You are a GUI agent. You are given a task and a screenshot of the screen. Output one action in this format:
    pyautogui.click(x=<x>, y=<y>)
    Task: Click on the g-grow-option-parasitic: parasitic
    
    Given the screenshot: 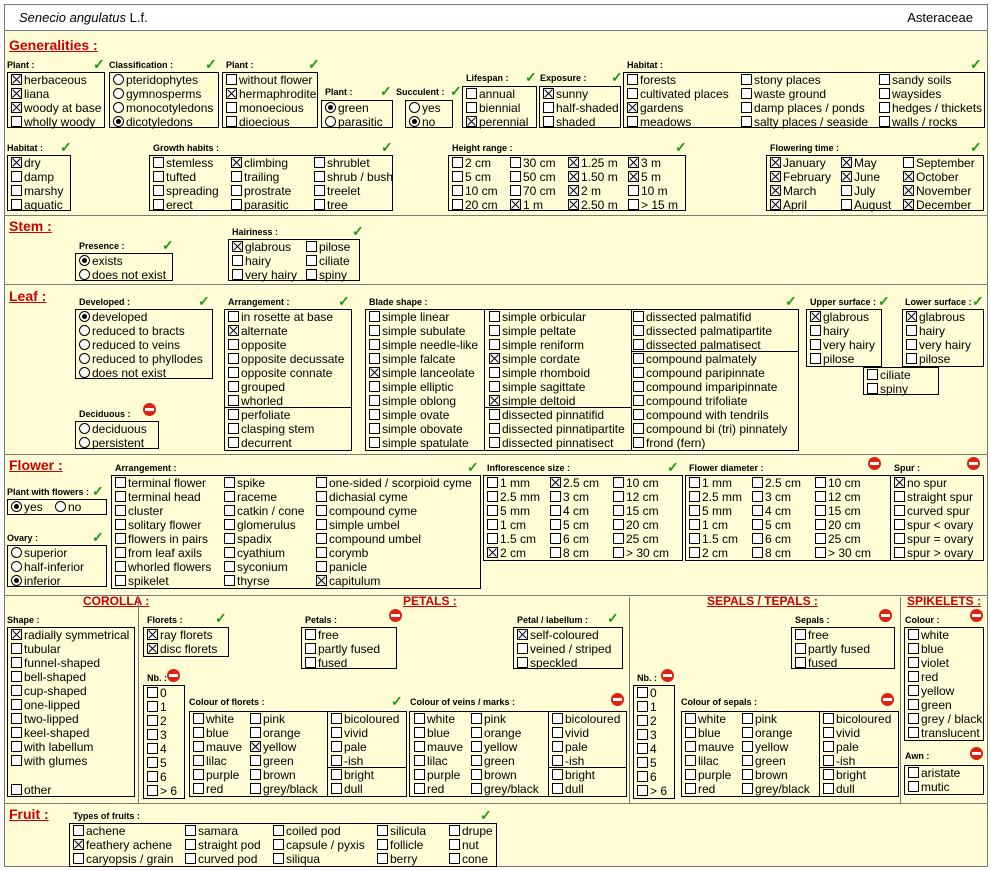 What is the action you would take?
    pyautogui.click(x=260, y=205)
    